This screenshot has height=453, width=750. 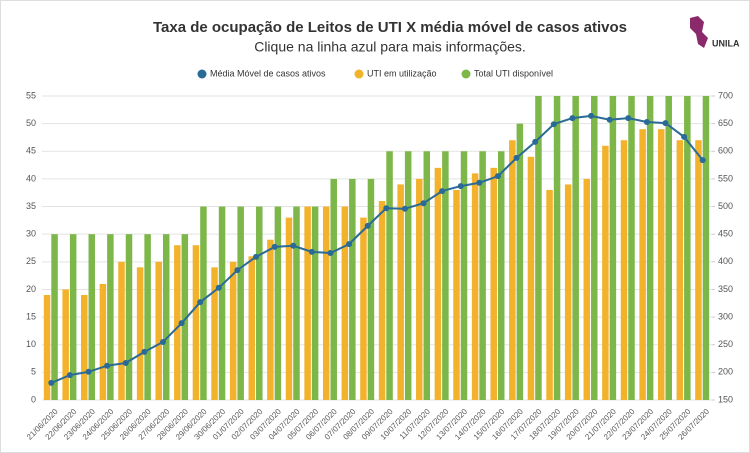 What do you see at coordinates (726, 43) in the screenshot?
I see `logo-text: UNILA` at bounding box center [726, 43].